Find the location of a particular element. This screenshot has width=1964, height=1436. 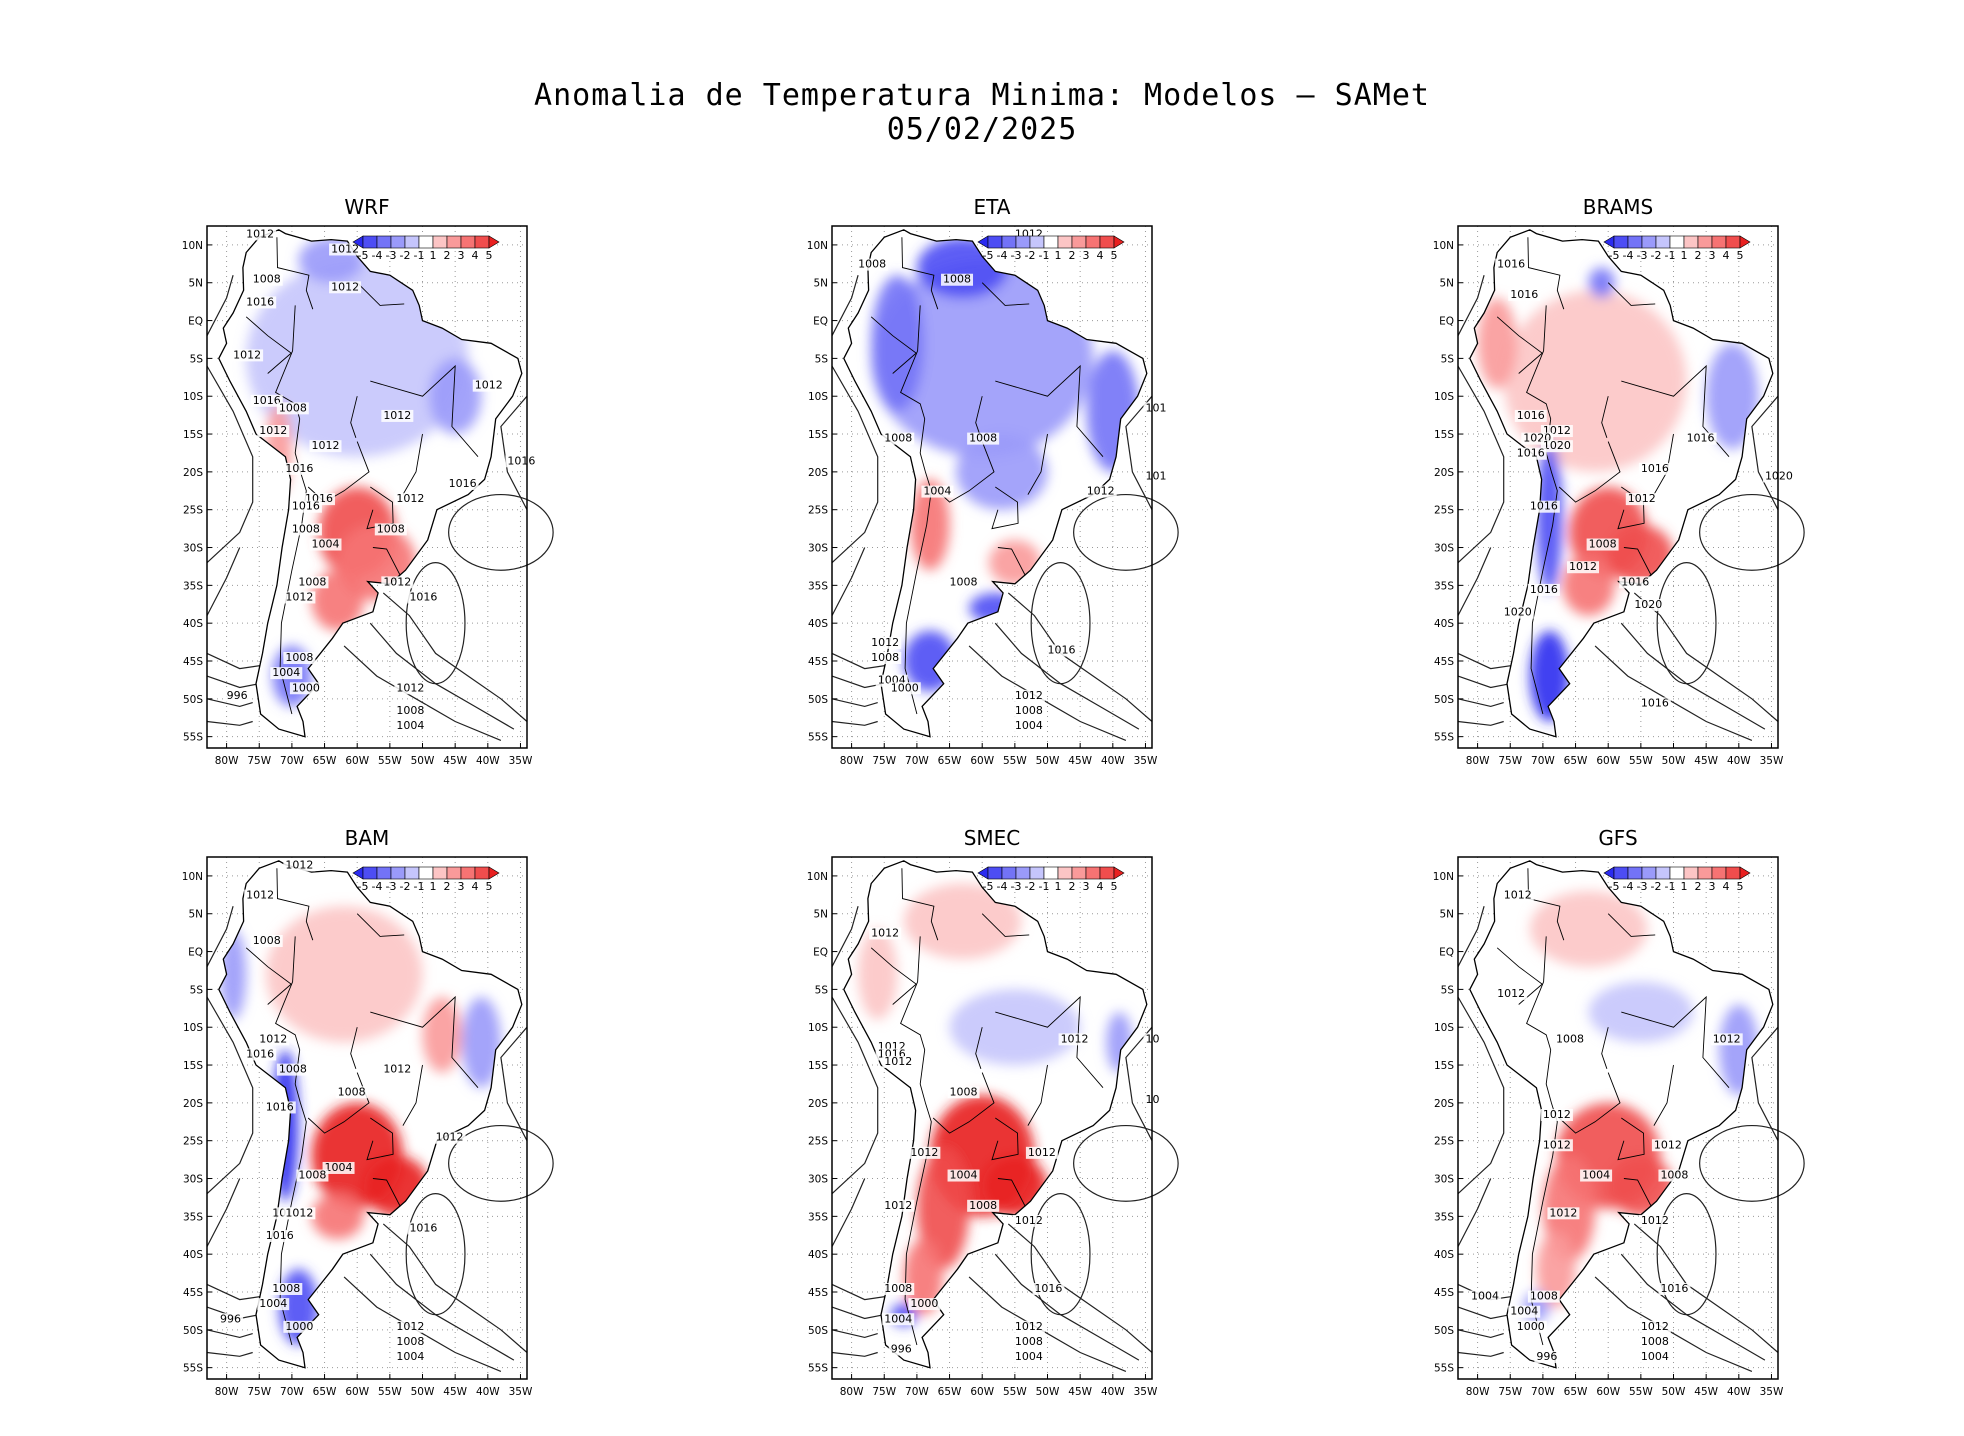

lat-tick-label: 35S is located at coordinates (193, 586).